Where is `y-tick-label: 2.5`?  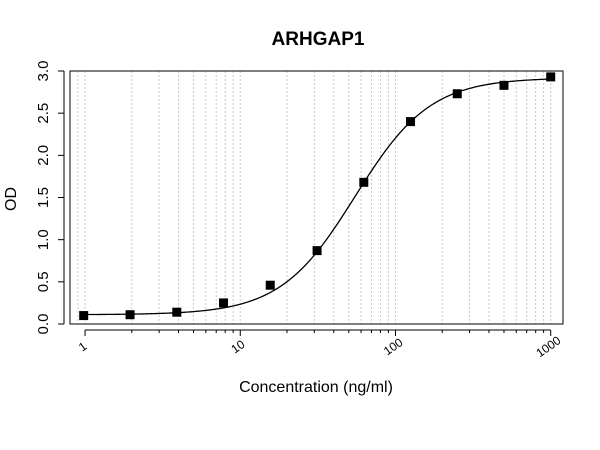
y-tick-label: 2.5 is located at coordinates (43, 113).